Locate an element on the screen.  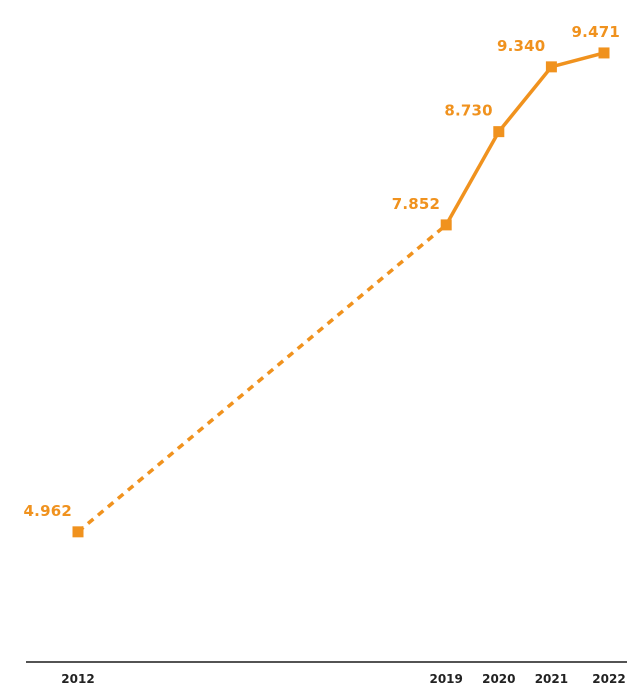
data-point-2012 is located at coordinates (78, 532).